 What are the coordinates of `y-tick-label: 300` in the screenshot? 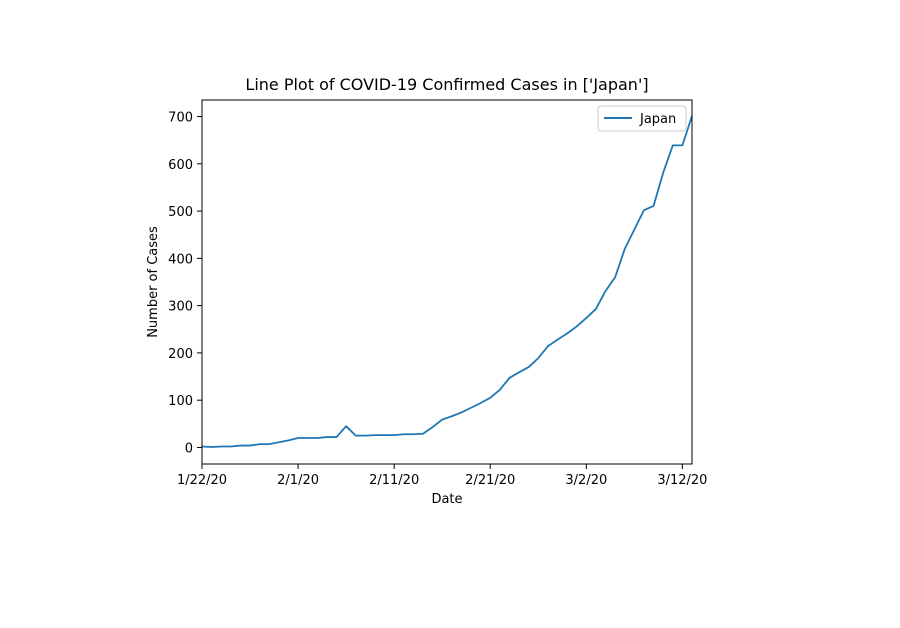 It's located at (180, 307).